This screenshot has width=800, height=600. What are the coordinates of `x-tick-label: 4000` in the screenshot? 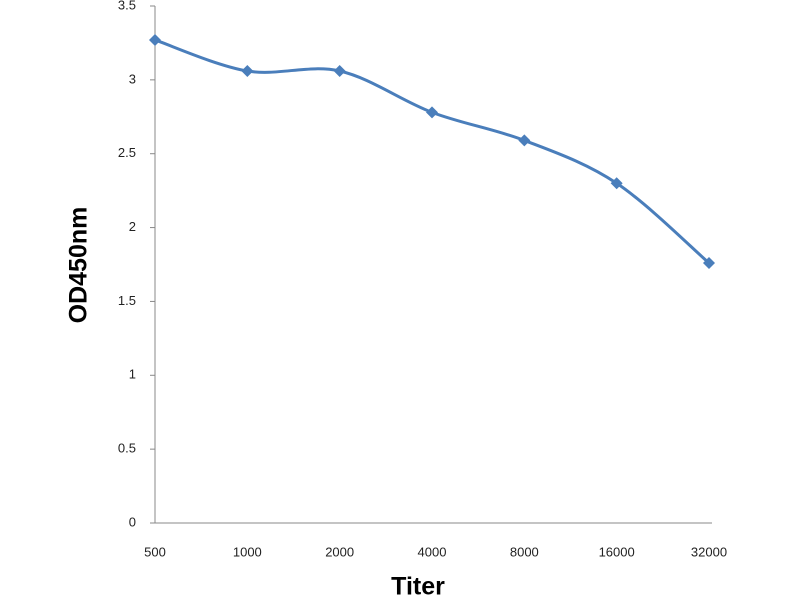 It's located at (432, 551).